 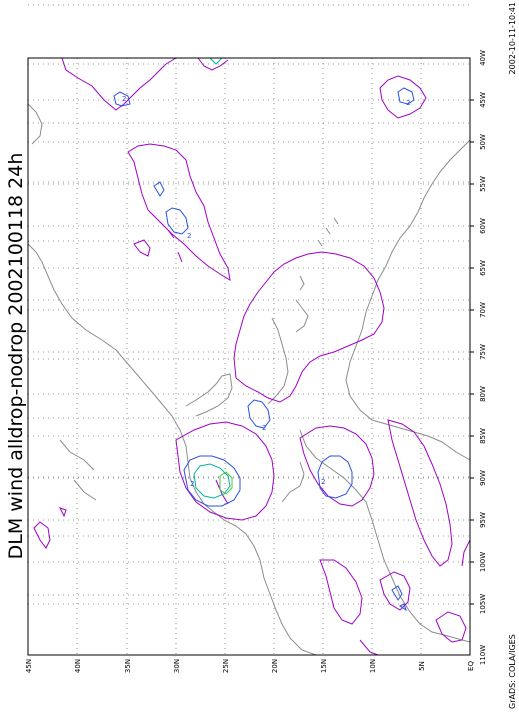 I want to click on contour-l2-south-a, so click(x=397, y=593).